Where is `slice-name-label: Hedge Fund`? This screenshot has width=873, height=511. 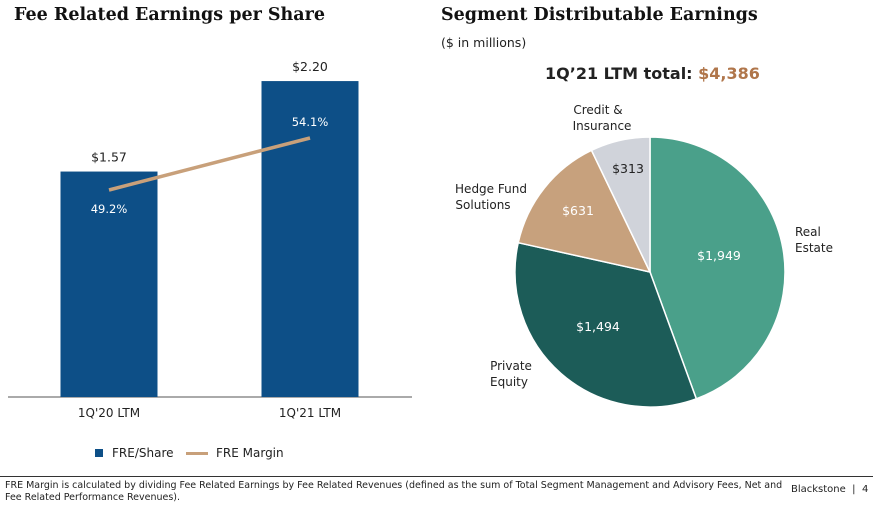
slice-name-label: Hedge Fund is located at coordinates (491, 189).